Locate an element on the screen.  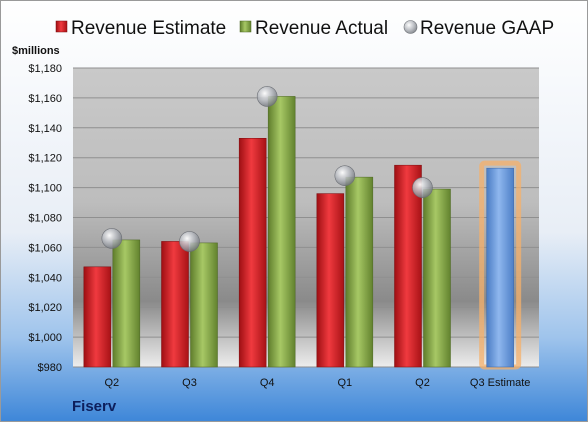
y-tick-label: $1,180 is located at coordinates (45, 69).